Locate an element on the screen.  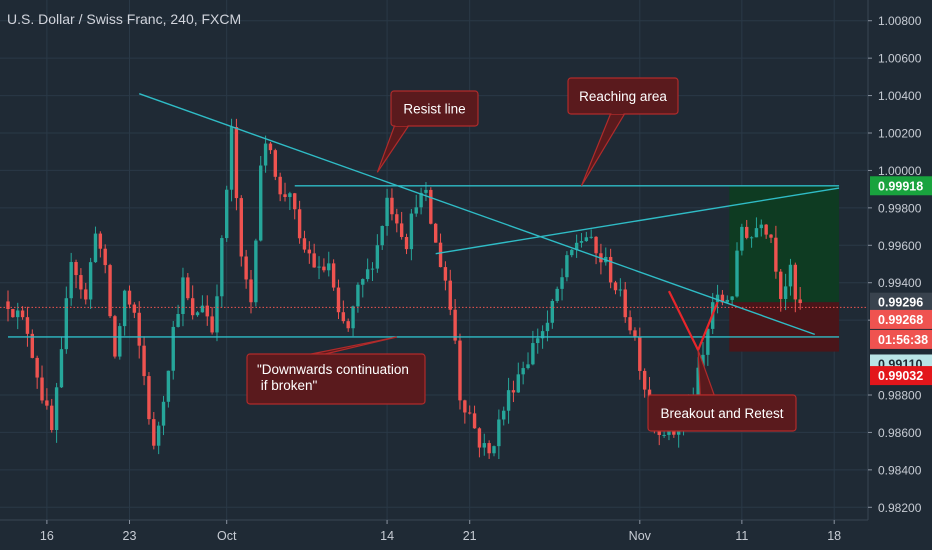
annotation-callout: "Downwards continuation if broken" is located at coordinates (336, 370).